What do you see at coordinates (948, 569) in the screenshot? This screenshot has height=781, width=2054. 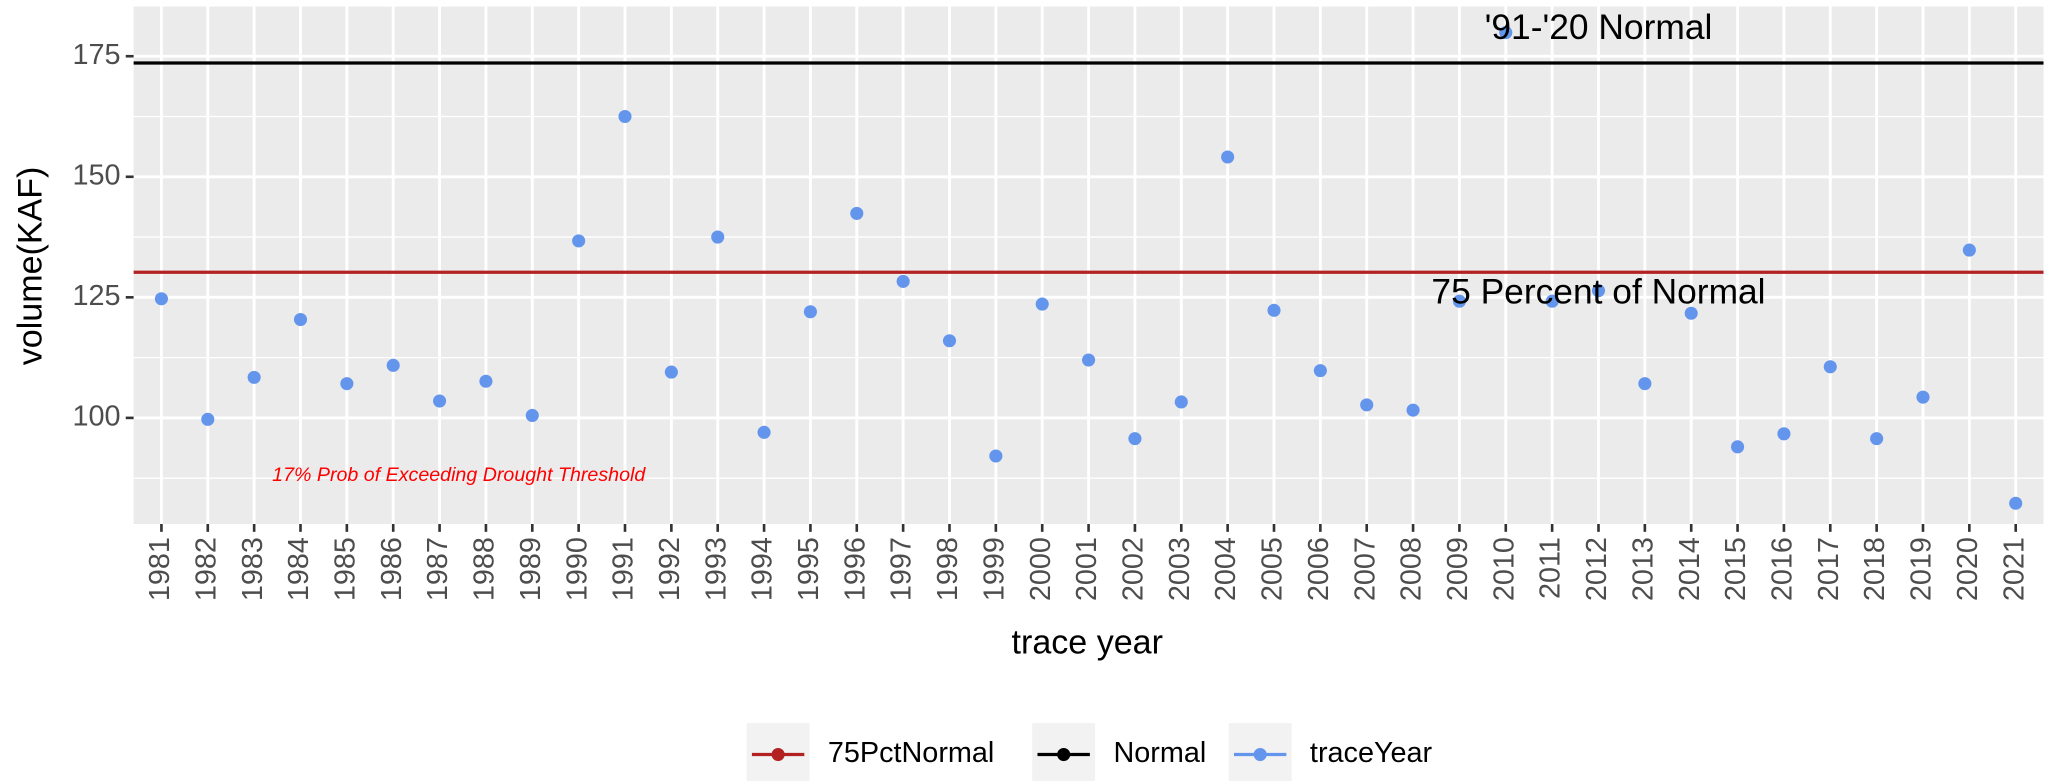 I see `x-tick-label: 1998` at bounding box center [948, 569].